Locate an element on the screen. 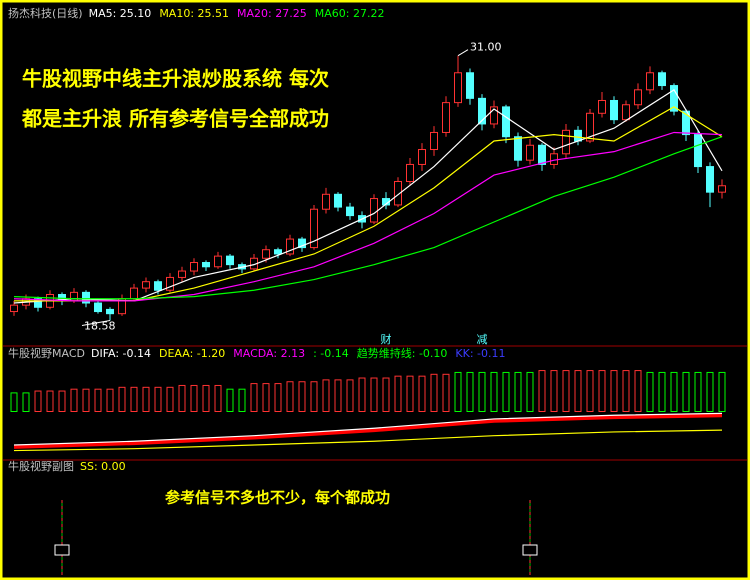 Image resolution: width=750 pixels, height=580 pixels. legend-entry: SS: 0.00 is located at coordinates (103, 466).